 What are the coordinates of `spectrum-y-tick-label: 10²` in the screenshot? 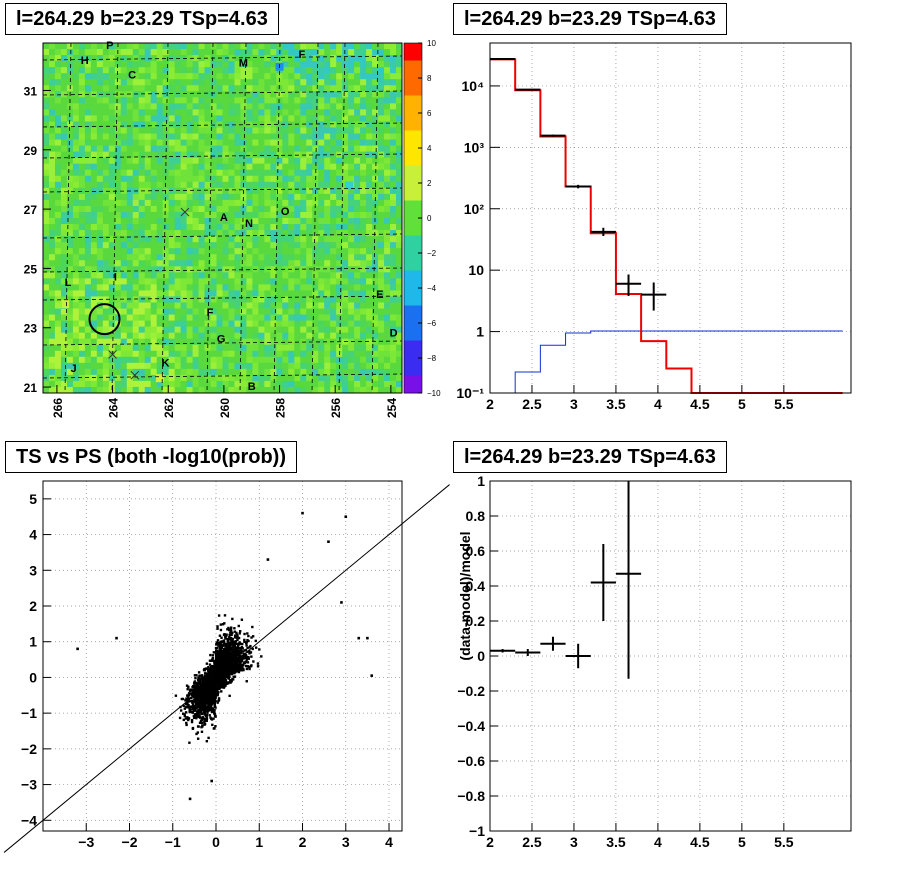 It's located at (474, 209).